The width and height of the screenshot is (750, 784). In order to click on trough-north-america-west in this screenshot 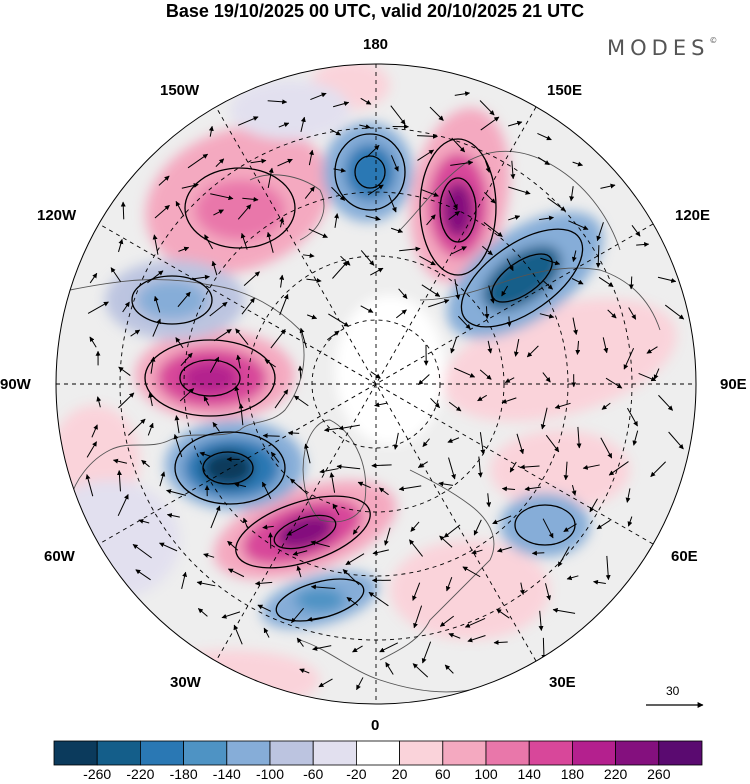, I will do `click(110, 540)`.